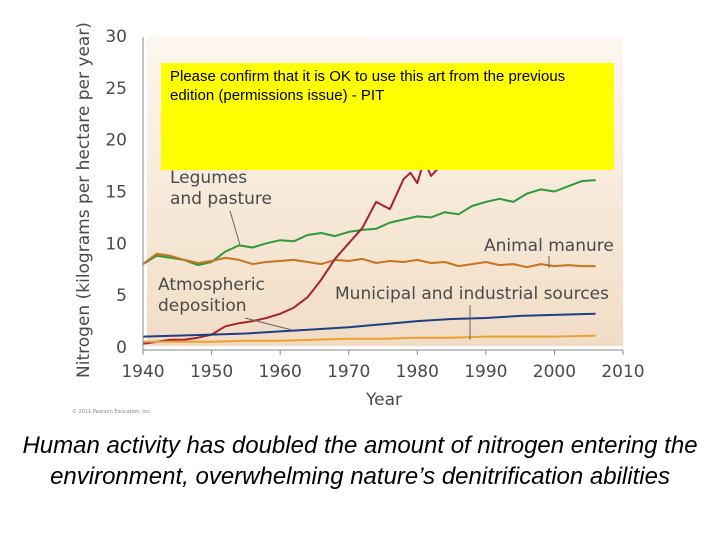 This screenshot has height=540, width=720. What do you see at coordinates (121, 296) in the screenshot?
I see `y-tick-label-5: 5` at bounding box center [121, 296].